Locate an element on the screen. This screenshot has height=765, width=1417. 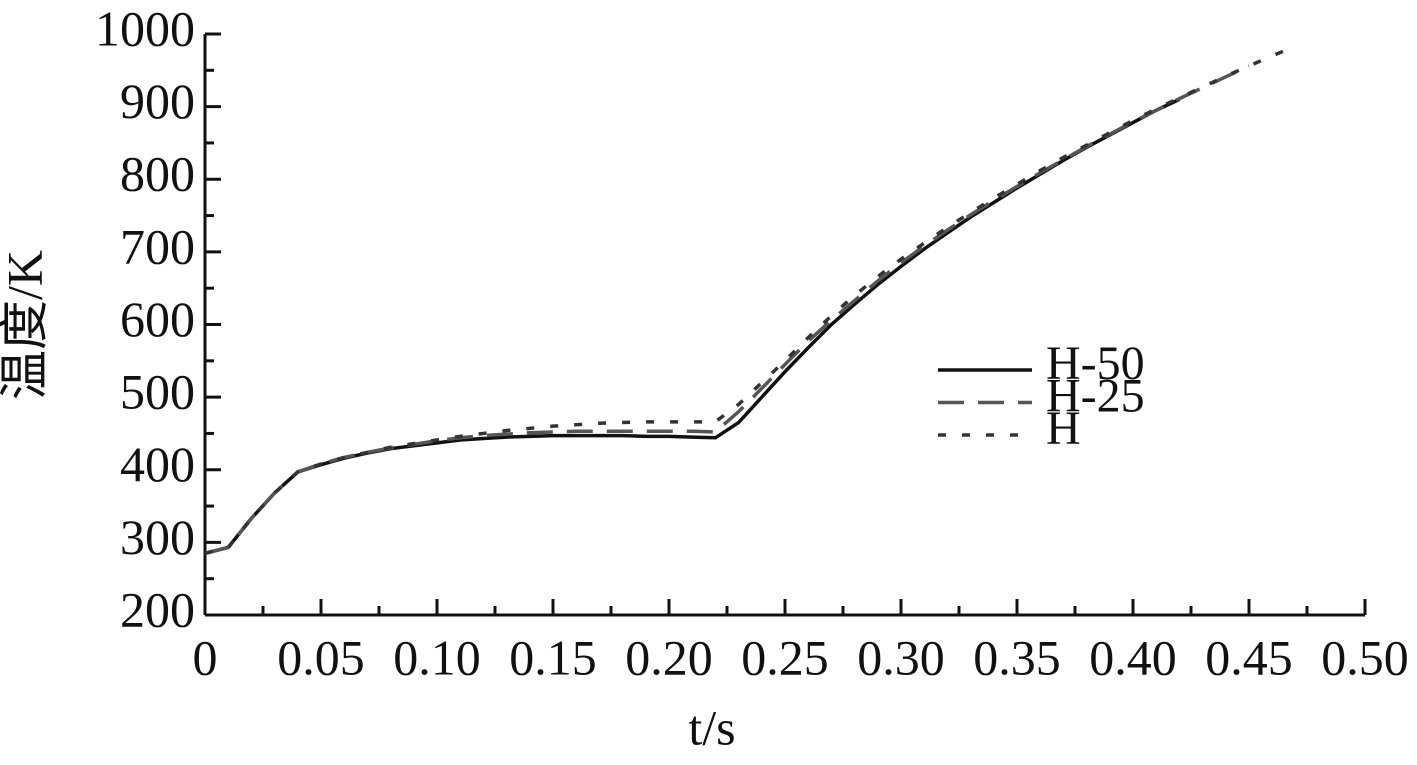
x-axis-label: t/s is located at coordinates (711, 727).